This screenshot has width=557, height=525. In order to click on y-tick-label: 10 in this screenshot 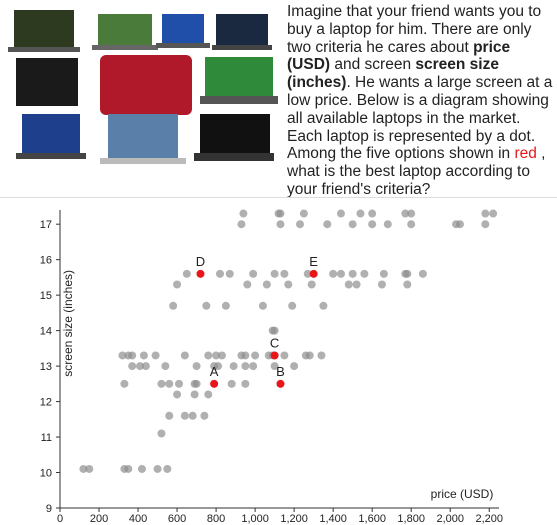, I will do `click(46, 474)`.